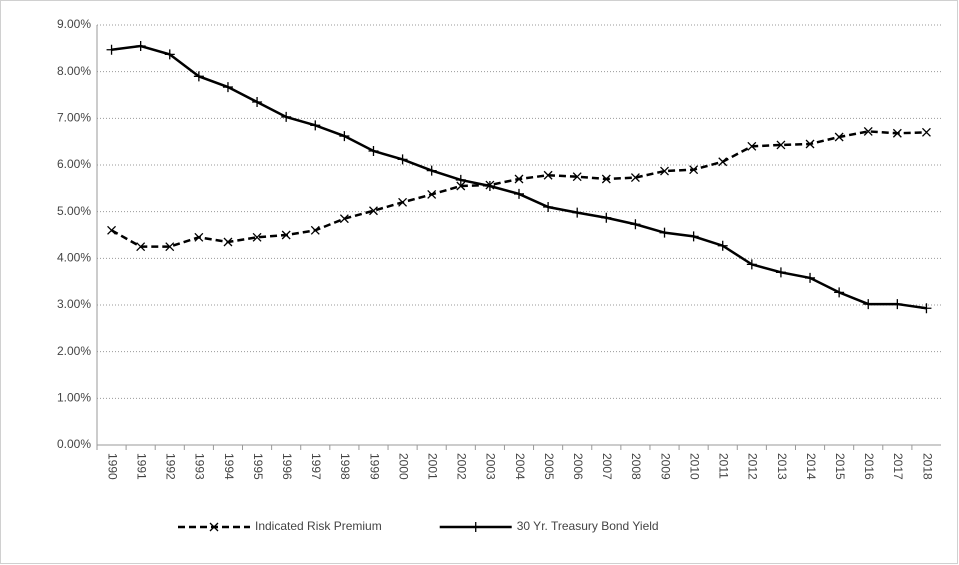  I want to click on x-tick-label: 2000, so click(403, 466).